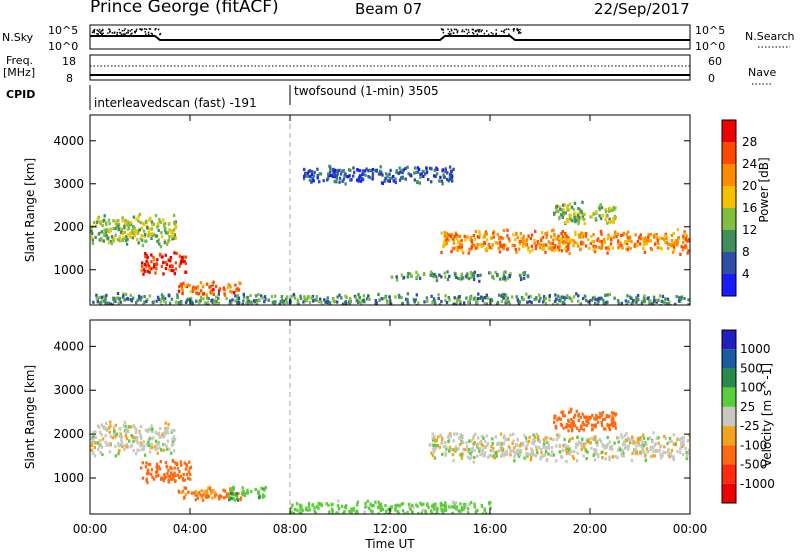 The width and height of the screenshot is (800, 554). What do you see at coordinates (729, 208) in the screenshot?
I see `colorbar-frame` at bounding box center [729, 208].